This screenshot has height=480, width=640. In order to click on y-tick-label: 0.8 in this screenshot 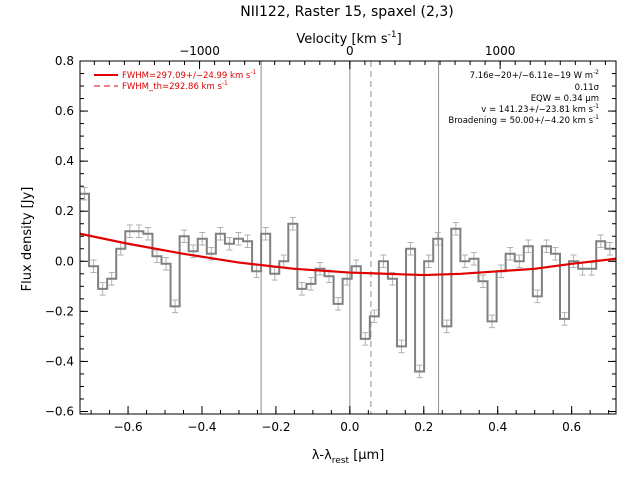, I will do `click(64, 61)`.